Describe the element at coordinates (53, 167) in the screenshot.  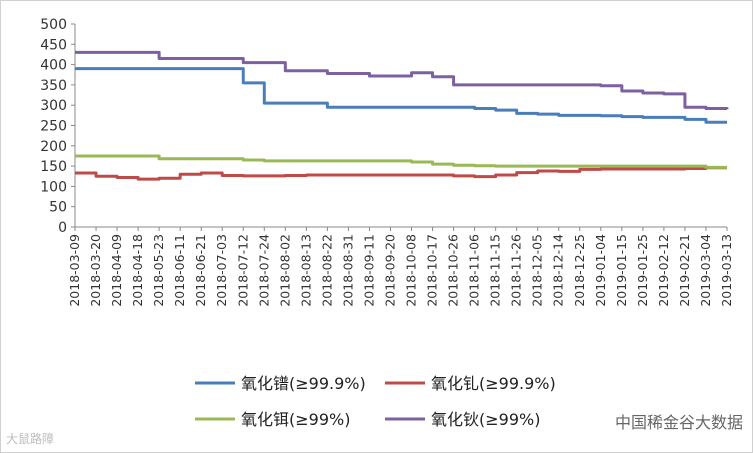
I see `y-tick-label: 150` at that location.